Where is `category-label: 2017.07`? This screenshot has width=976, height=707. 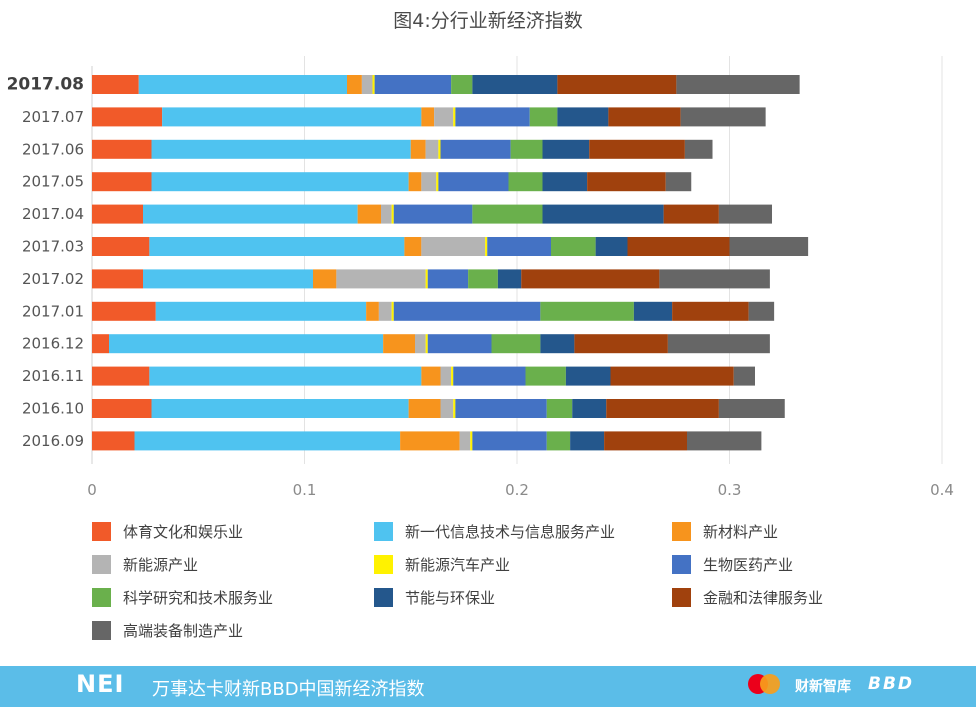 category-label: 2017.07 is located at coordinates (53, 117).